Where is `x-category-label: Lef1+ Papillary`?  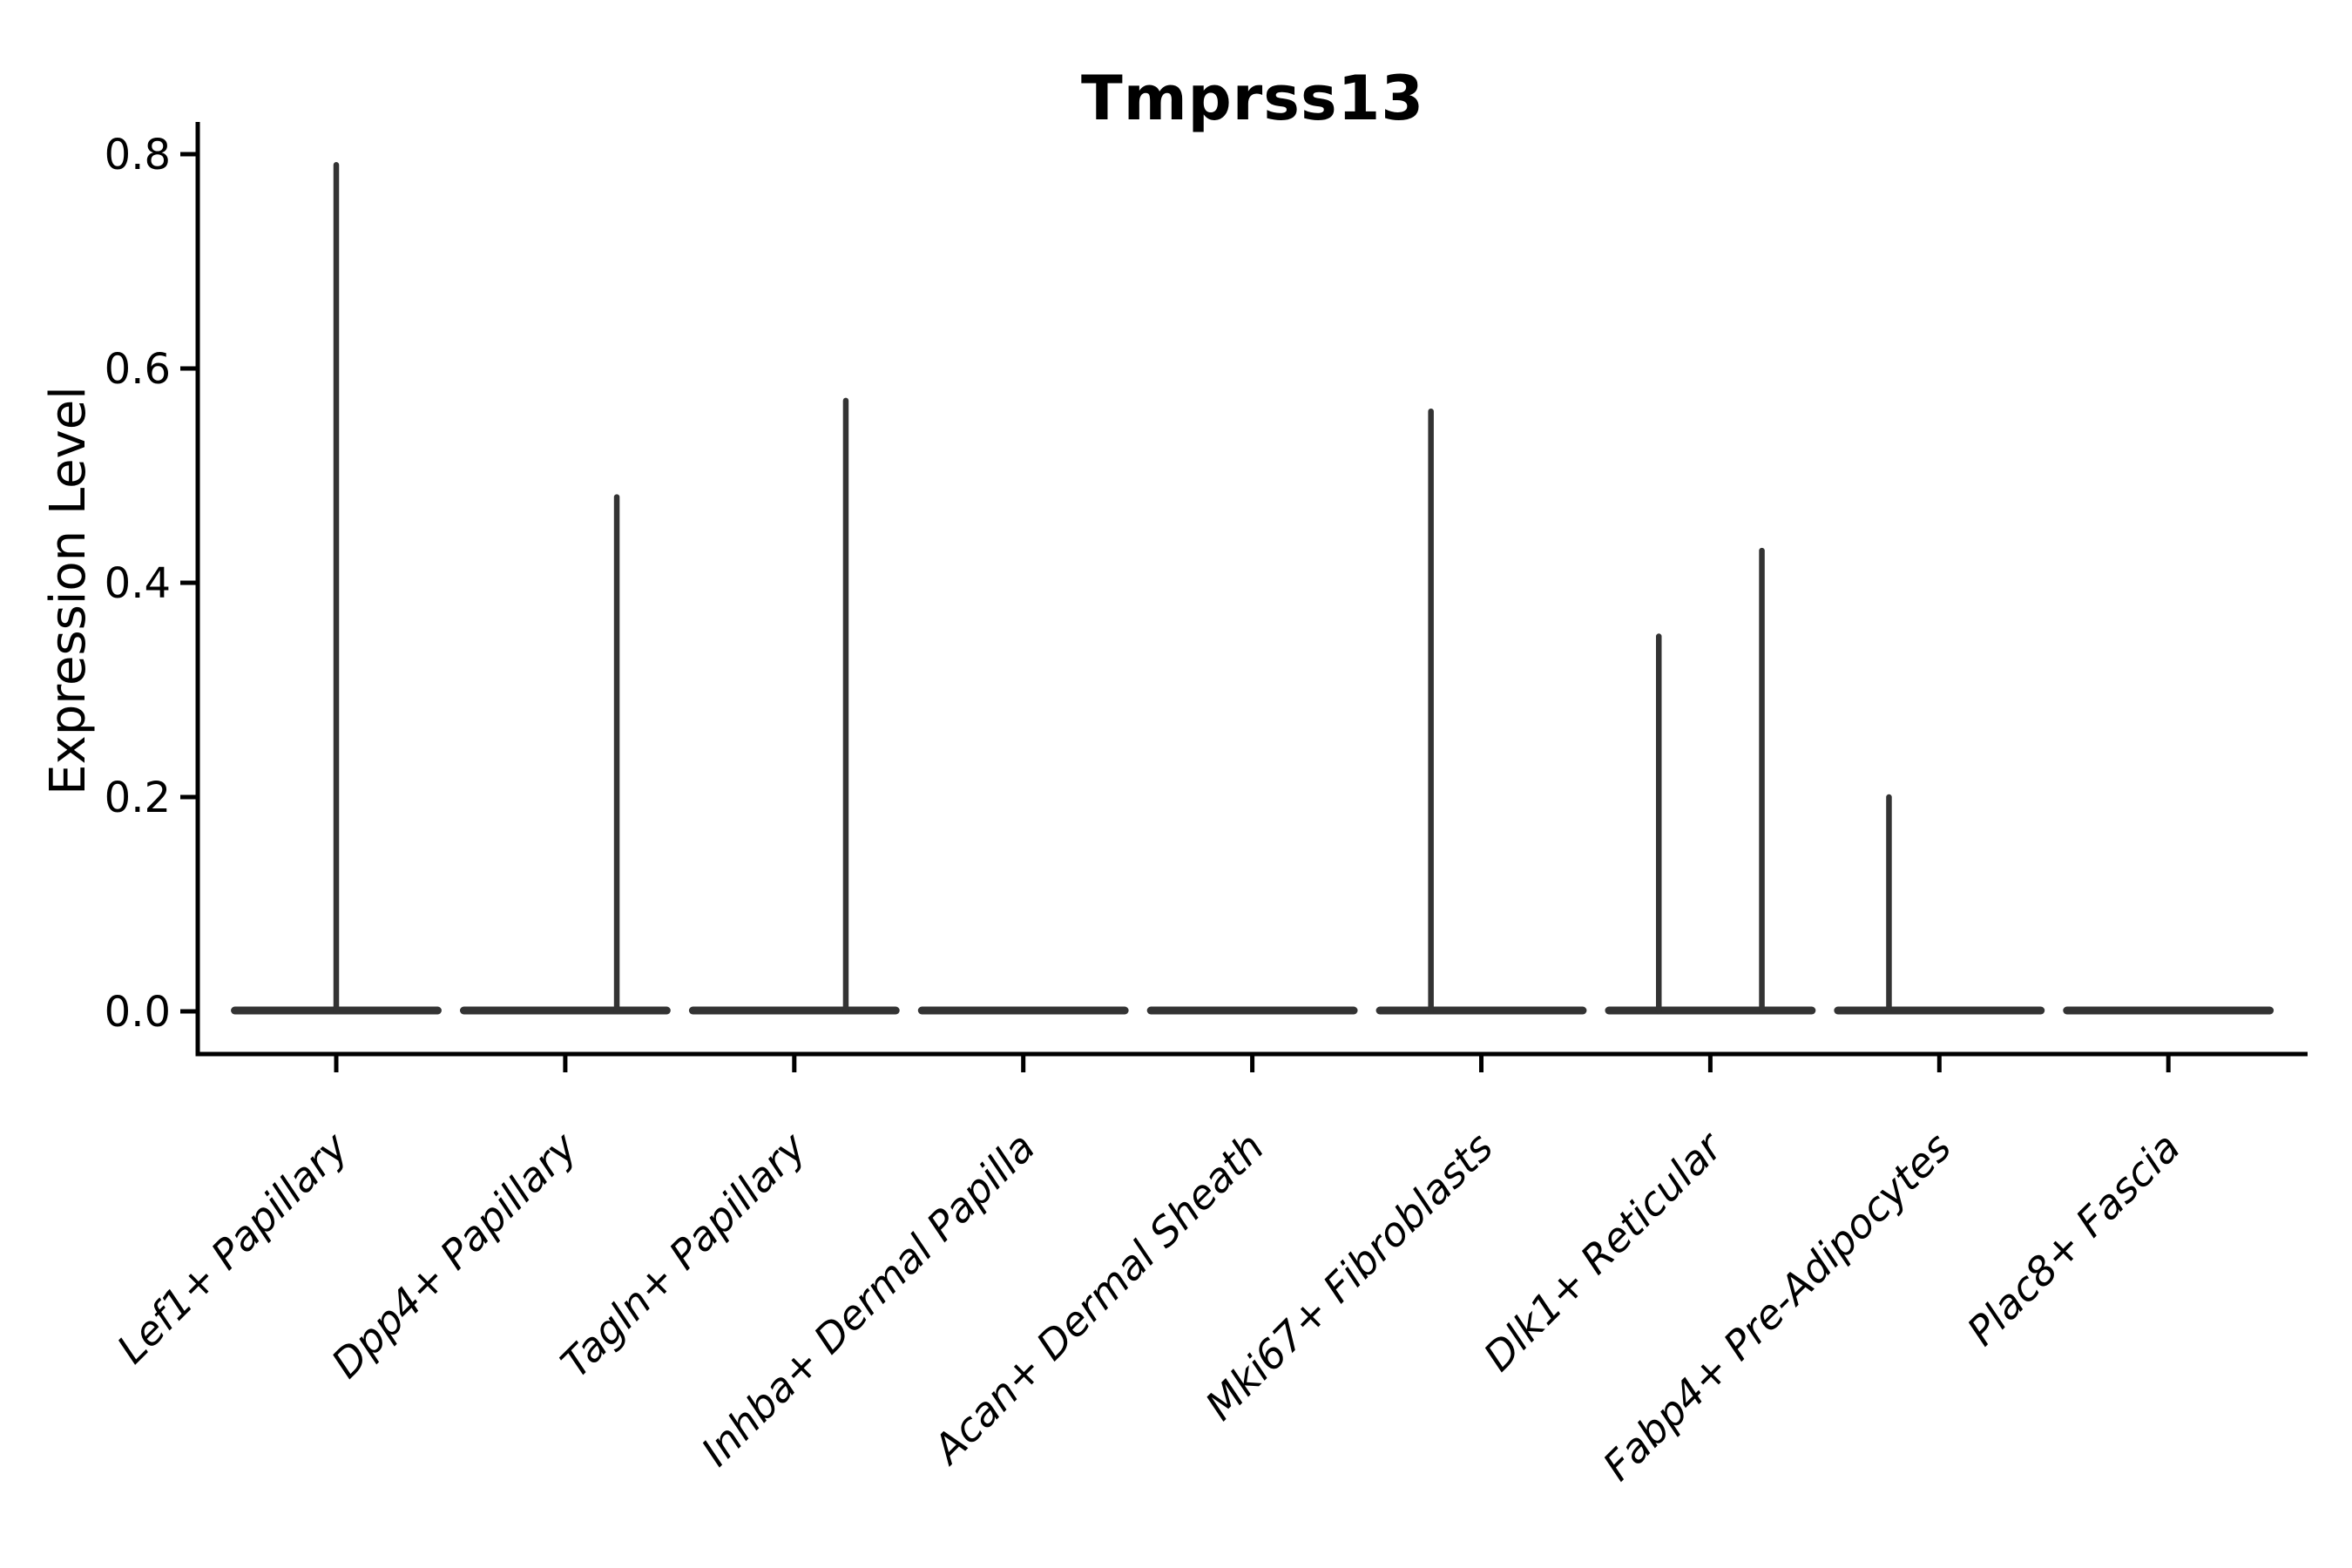 x-category-label: Lef1+ Papillary is located at coordinates (233, 1247).